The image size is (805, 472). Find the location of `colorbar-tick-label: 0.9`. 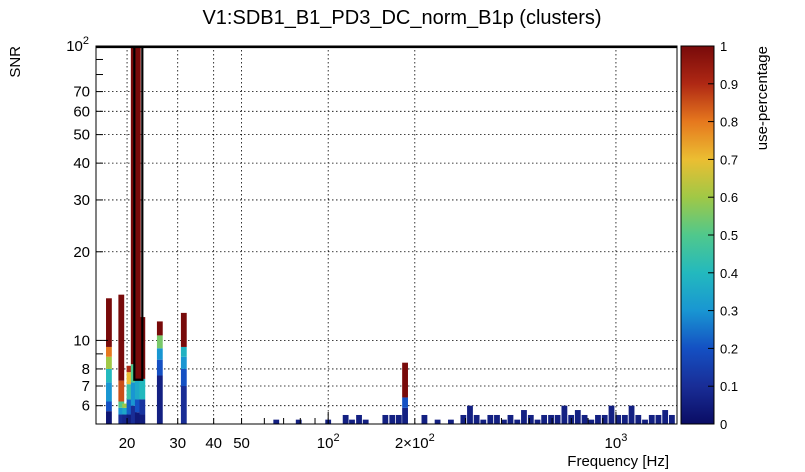

colorbar-tick-label: 0.9 is located at coordinates (729, 84).